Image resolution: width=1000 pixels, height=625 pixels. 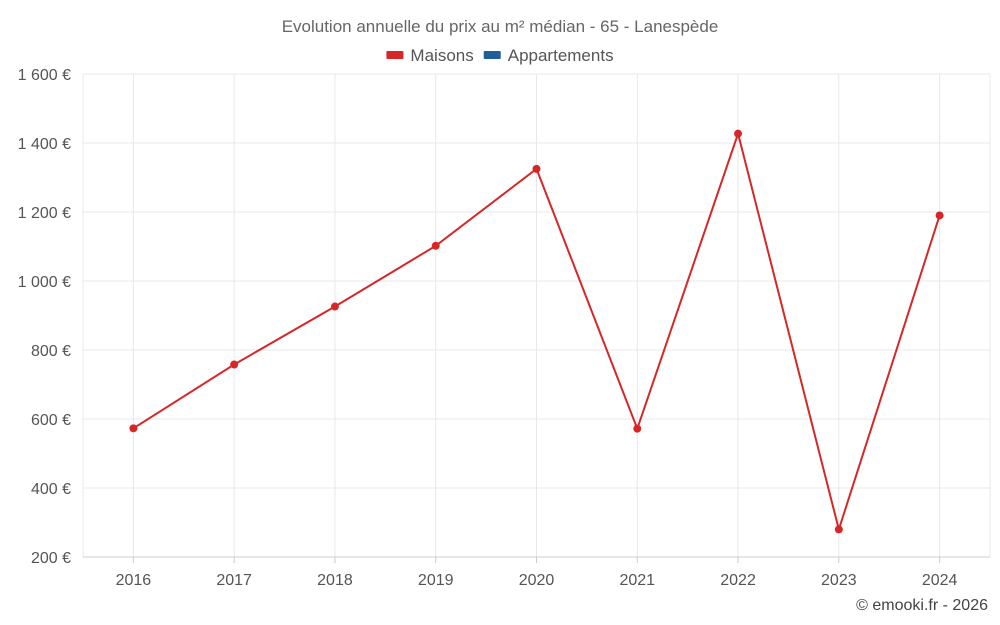 What do you see at coordinates (335, 580) in the screenshot?
I see `x-tick-label: 2018` at bounding box center [335, 580].